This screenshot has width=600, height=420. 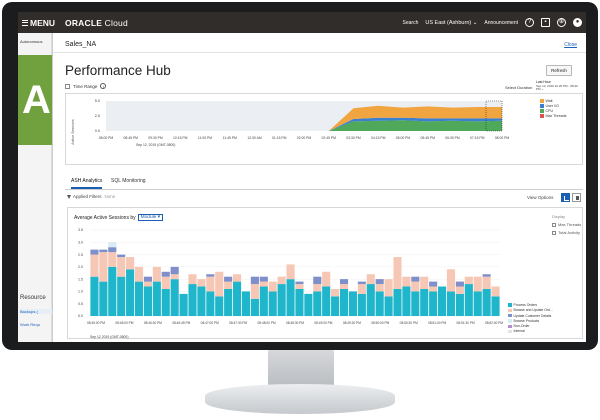 I want to click on refresh-button: Refresh, so click(x=559, y=70).